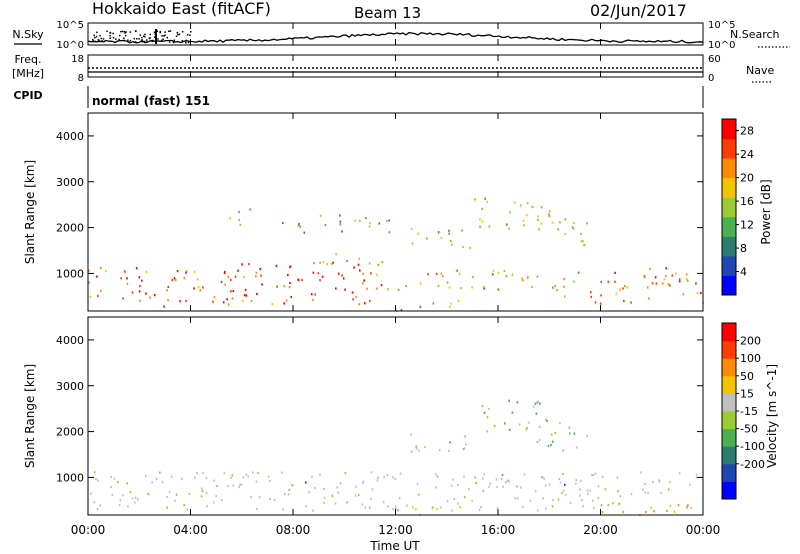 The width and height of the screenshot is (800, 554). Describe the element at coordinates (747, 201) in the screenshot. I see `power-colorbar-tick-label: 16` at that location.